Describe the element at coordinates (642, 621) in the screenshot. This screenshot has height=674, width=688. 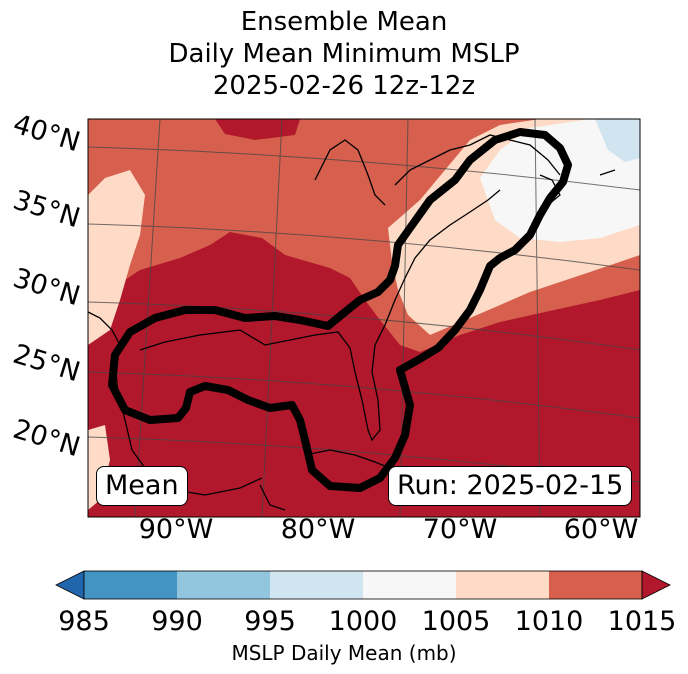
I see `colorbar-tick-1015: 1015` at that location.